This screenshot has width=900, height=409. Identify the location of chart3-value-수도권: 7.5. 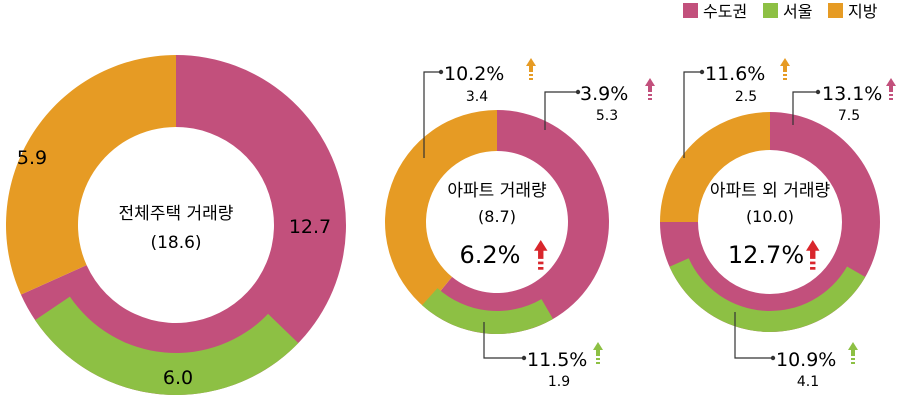
(849, 116).